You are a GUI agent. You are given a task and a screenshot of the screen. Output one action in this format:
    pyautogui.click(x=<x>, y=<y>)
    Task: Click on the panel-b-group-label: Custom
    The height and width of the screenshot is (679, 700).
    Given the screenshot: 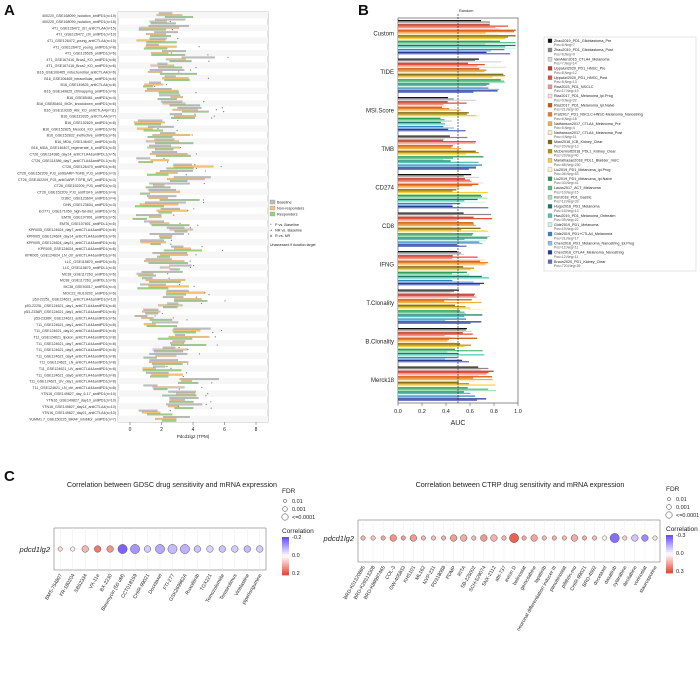 What is the action you would take?
    pyautogui.click(x=383, y=34)
    